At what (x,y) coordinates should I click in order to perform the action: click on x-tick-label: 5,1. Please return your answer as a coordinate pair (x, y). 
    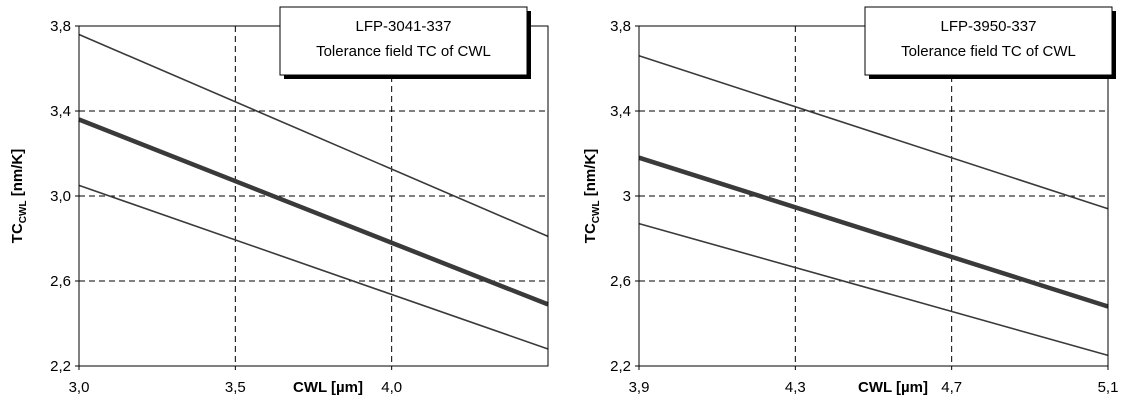
    Looking at the image, I should click on (1108, 387).